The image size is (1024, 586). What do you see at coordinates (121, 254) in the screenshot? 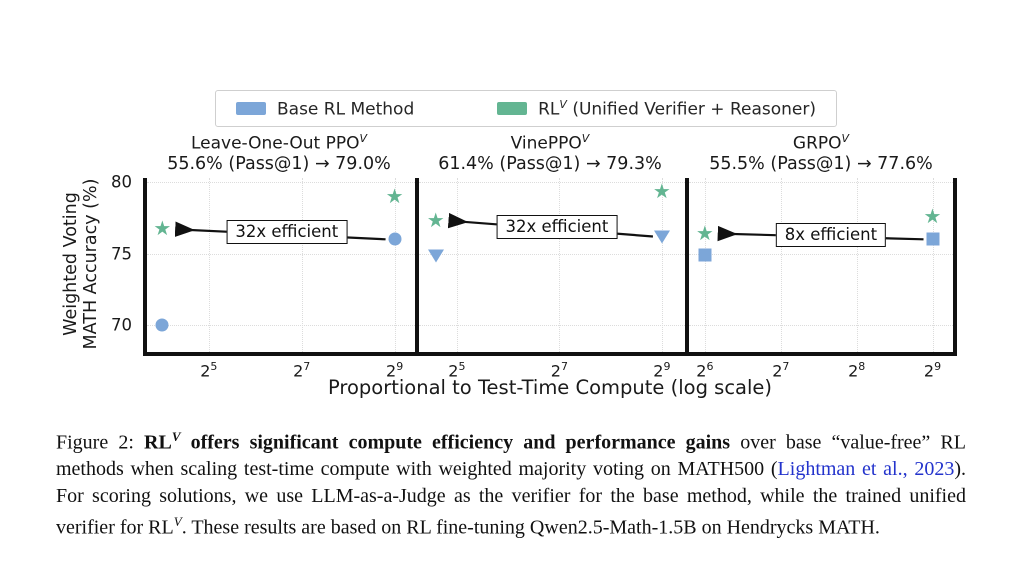
I see `y-tick-75: 75` at bounding box center [121, 254].